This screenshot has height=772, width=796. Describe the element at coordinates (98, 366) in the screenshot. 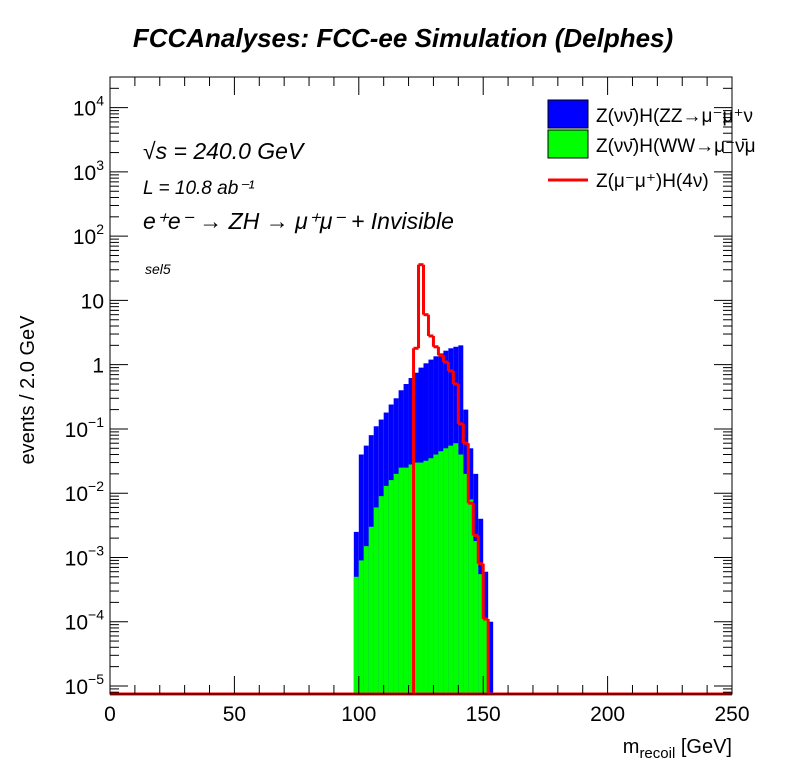

I see `y-tick-label: 1` at that location.